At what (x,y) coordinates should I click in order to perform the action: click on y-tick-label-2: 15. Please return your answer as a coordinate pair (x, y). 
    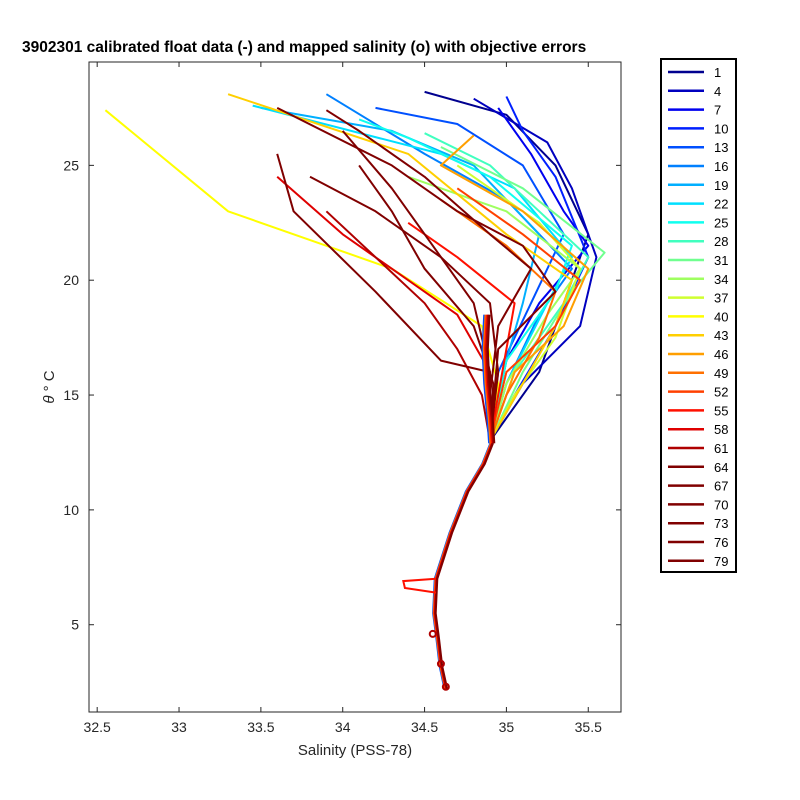
    Looking at the image, I should click on (71, 395).